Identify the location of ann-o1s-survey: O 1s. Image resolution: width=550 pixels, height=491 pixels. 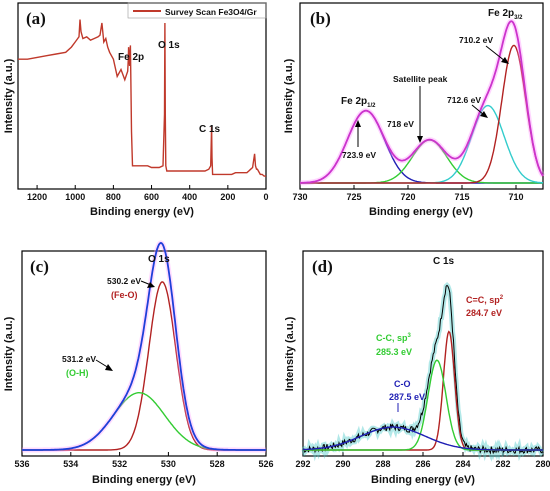
(169, 45).